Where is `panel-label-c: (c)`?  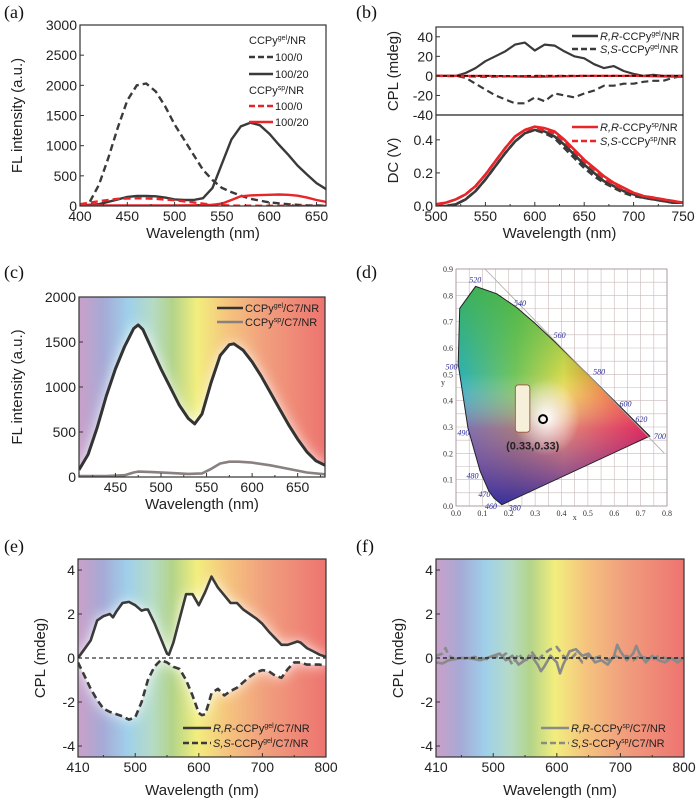 panel-label-c: (c) is located at coordinates (14, 272).